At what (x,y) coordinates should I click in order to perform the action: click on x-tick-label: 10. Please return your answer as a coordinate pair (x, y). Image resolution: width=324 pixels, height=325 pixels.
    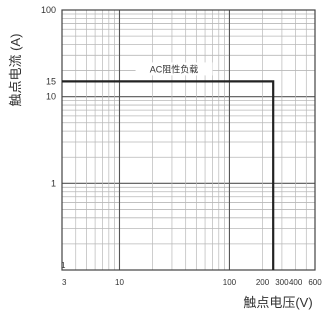
    Looking at the image, I should click on (119, 282).